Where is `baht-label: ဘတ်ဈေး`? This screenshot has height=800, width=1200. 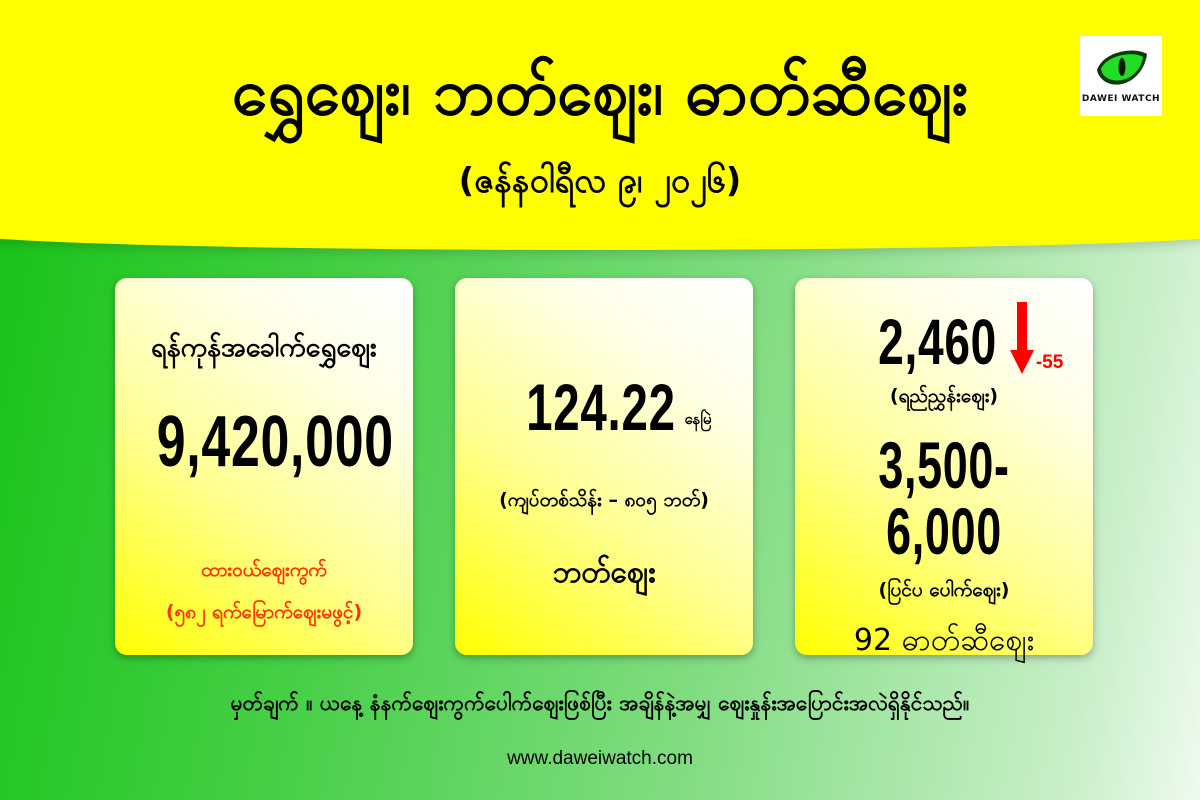
baht-label: ဘတ်ဈေး is located at coordinates (604, 572).